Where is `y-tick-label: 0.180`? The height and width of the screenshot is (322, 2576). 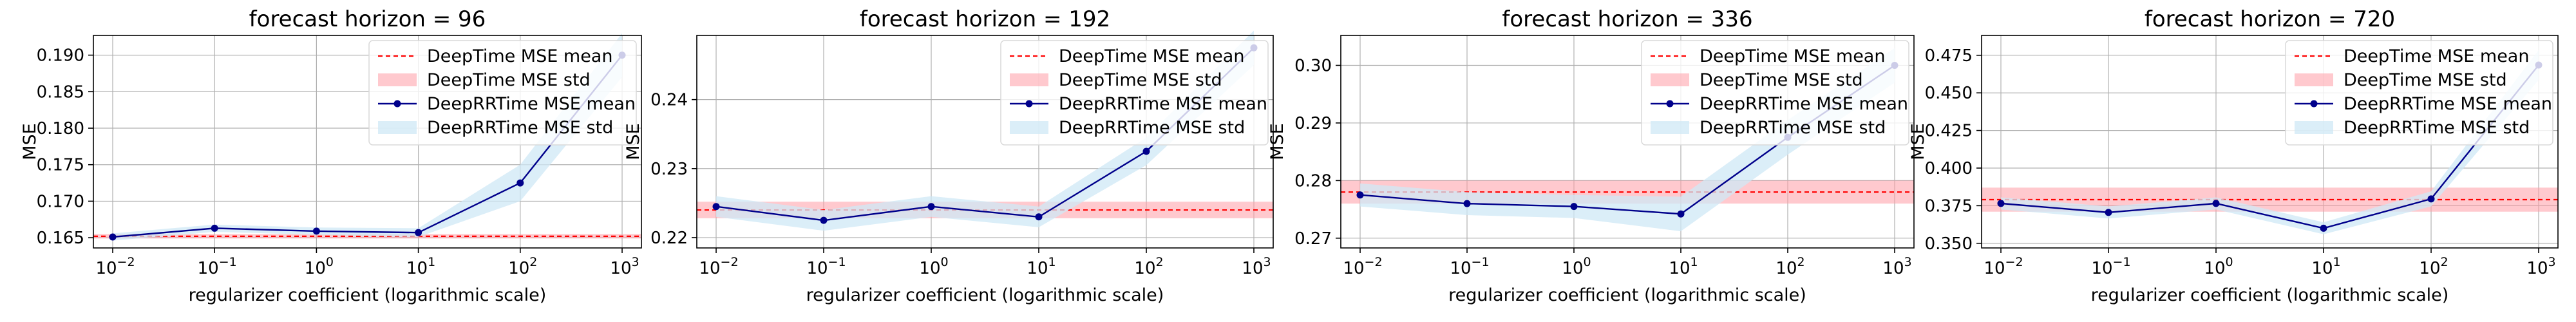 y-tick-label: 0.180 is located at coordinates (60, 128).